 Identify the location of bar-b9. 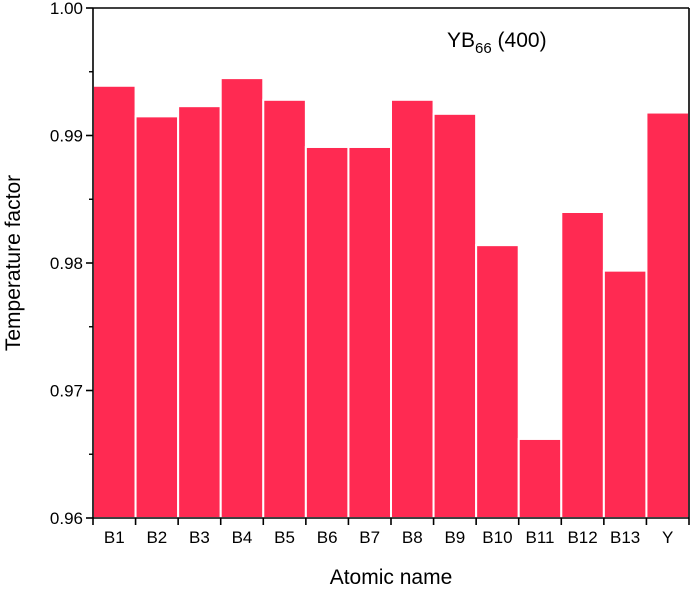
(455, 315).